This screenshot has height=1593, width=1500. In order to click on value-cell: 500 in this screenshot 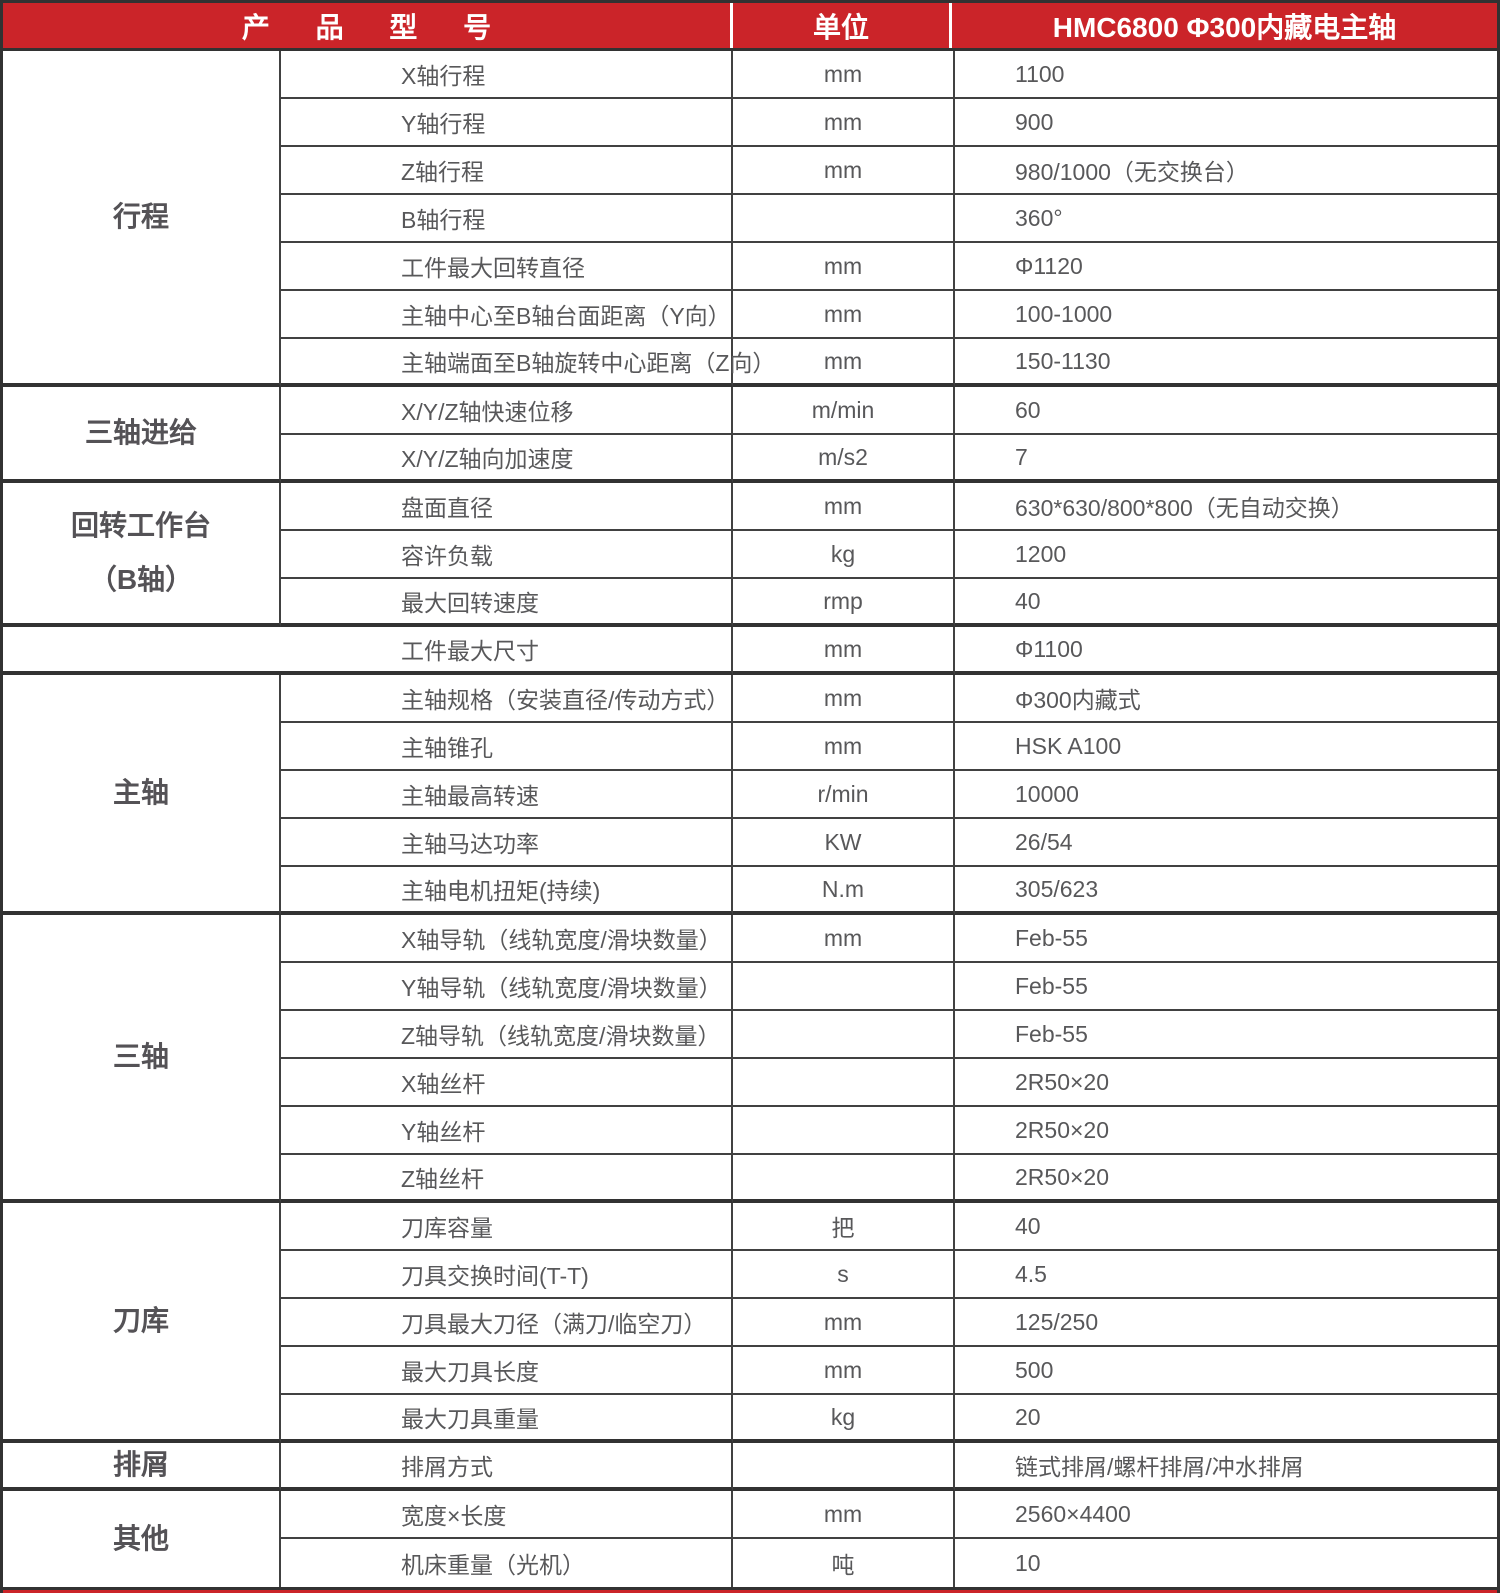, I will do `click(1226, 1371)`.